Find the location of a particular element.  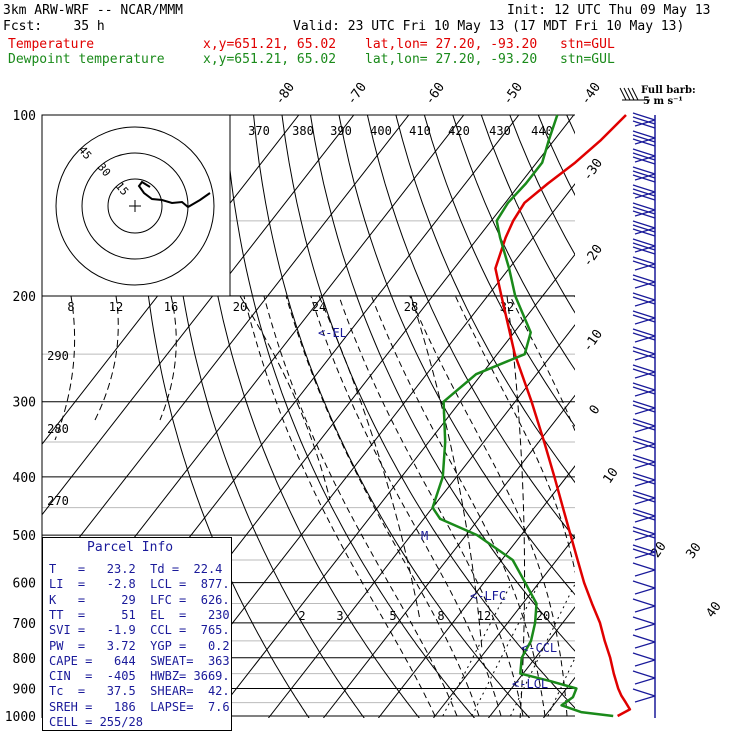

parcel-row: SVI = -1.9 CCL = 765. is located at coordinates (139, 630).